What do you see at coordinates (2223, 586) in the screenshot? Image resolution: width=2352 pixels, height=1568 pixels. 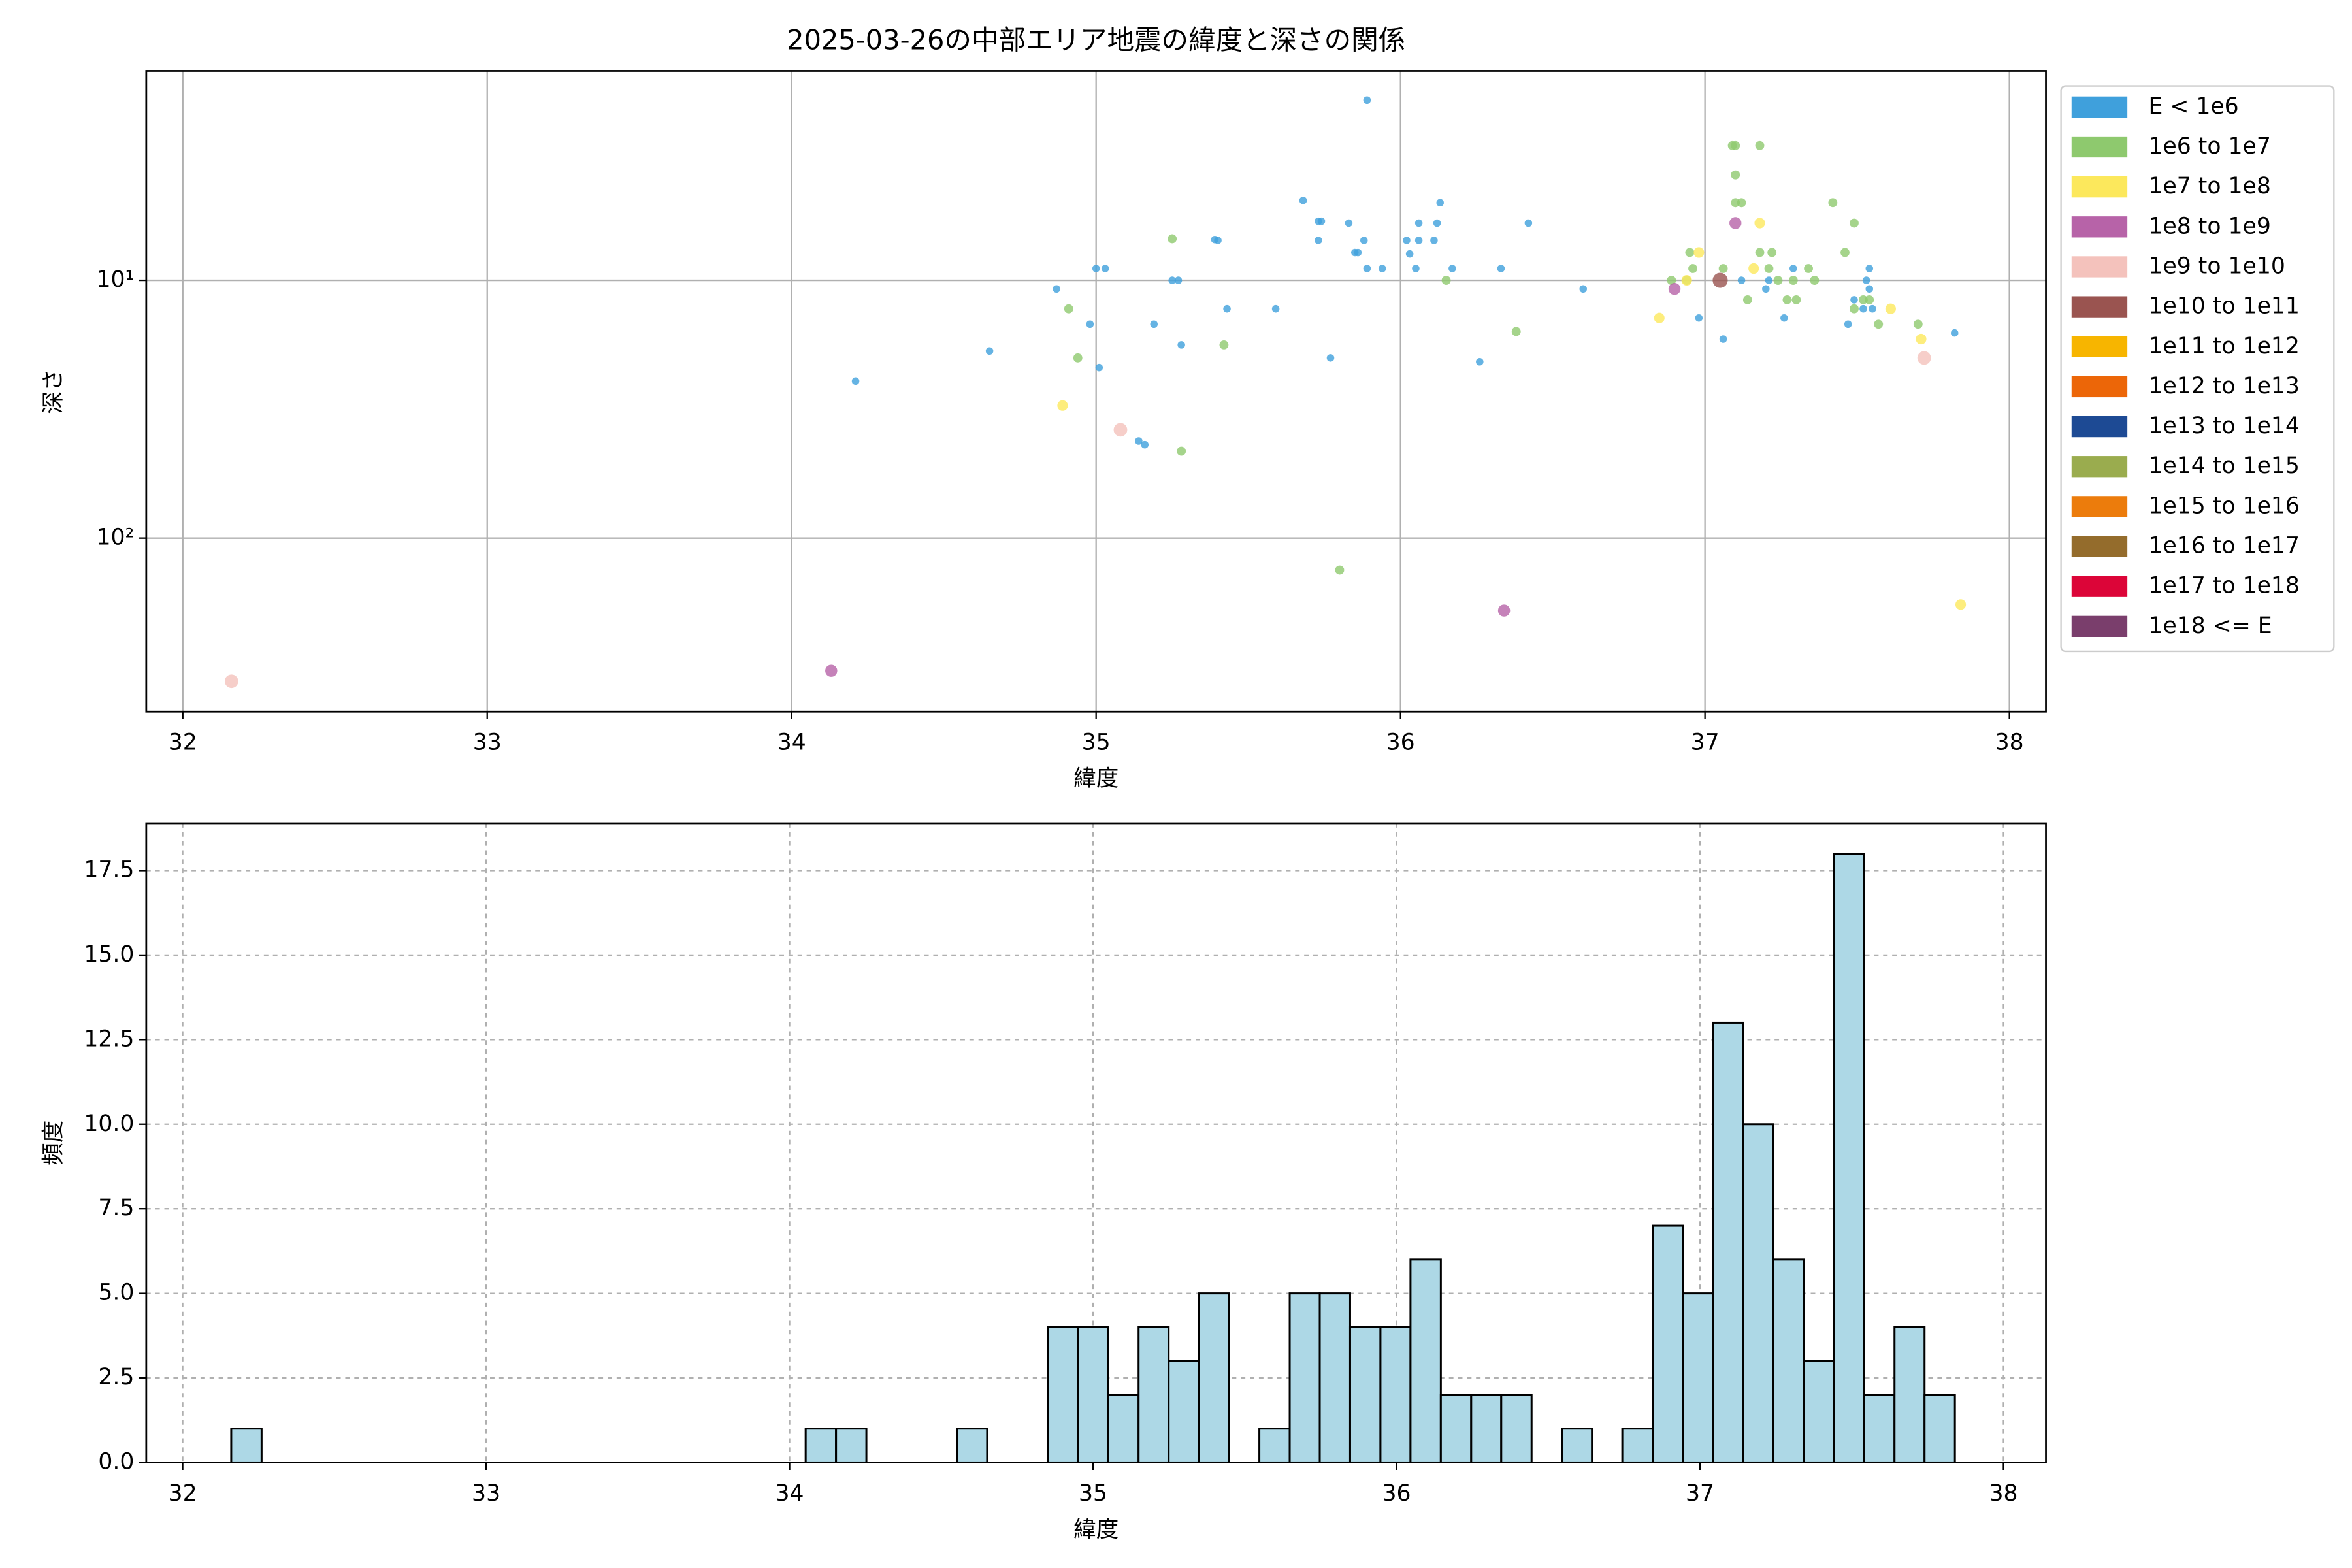 I see `legend-label: 1e17 to 1e18` at bounding box center [2223, 586].